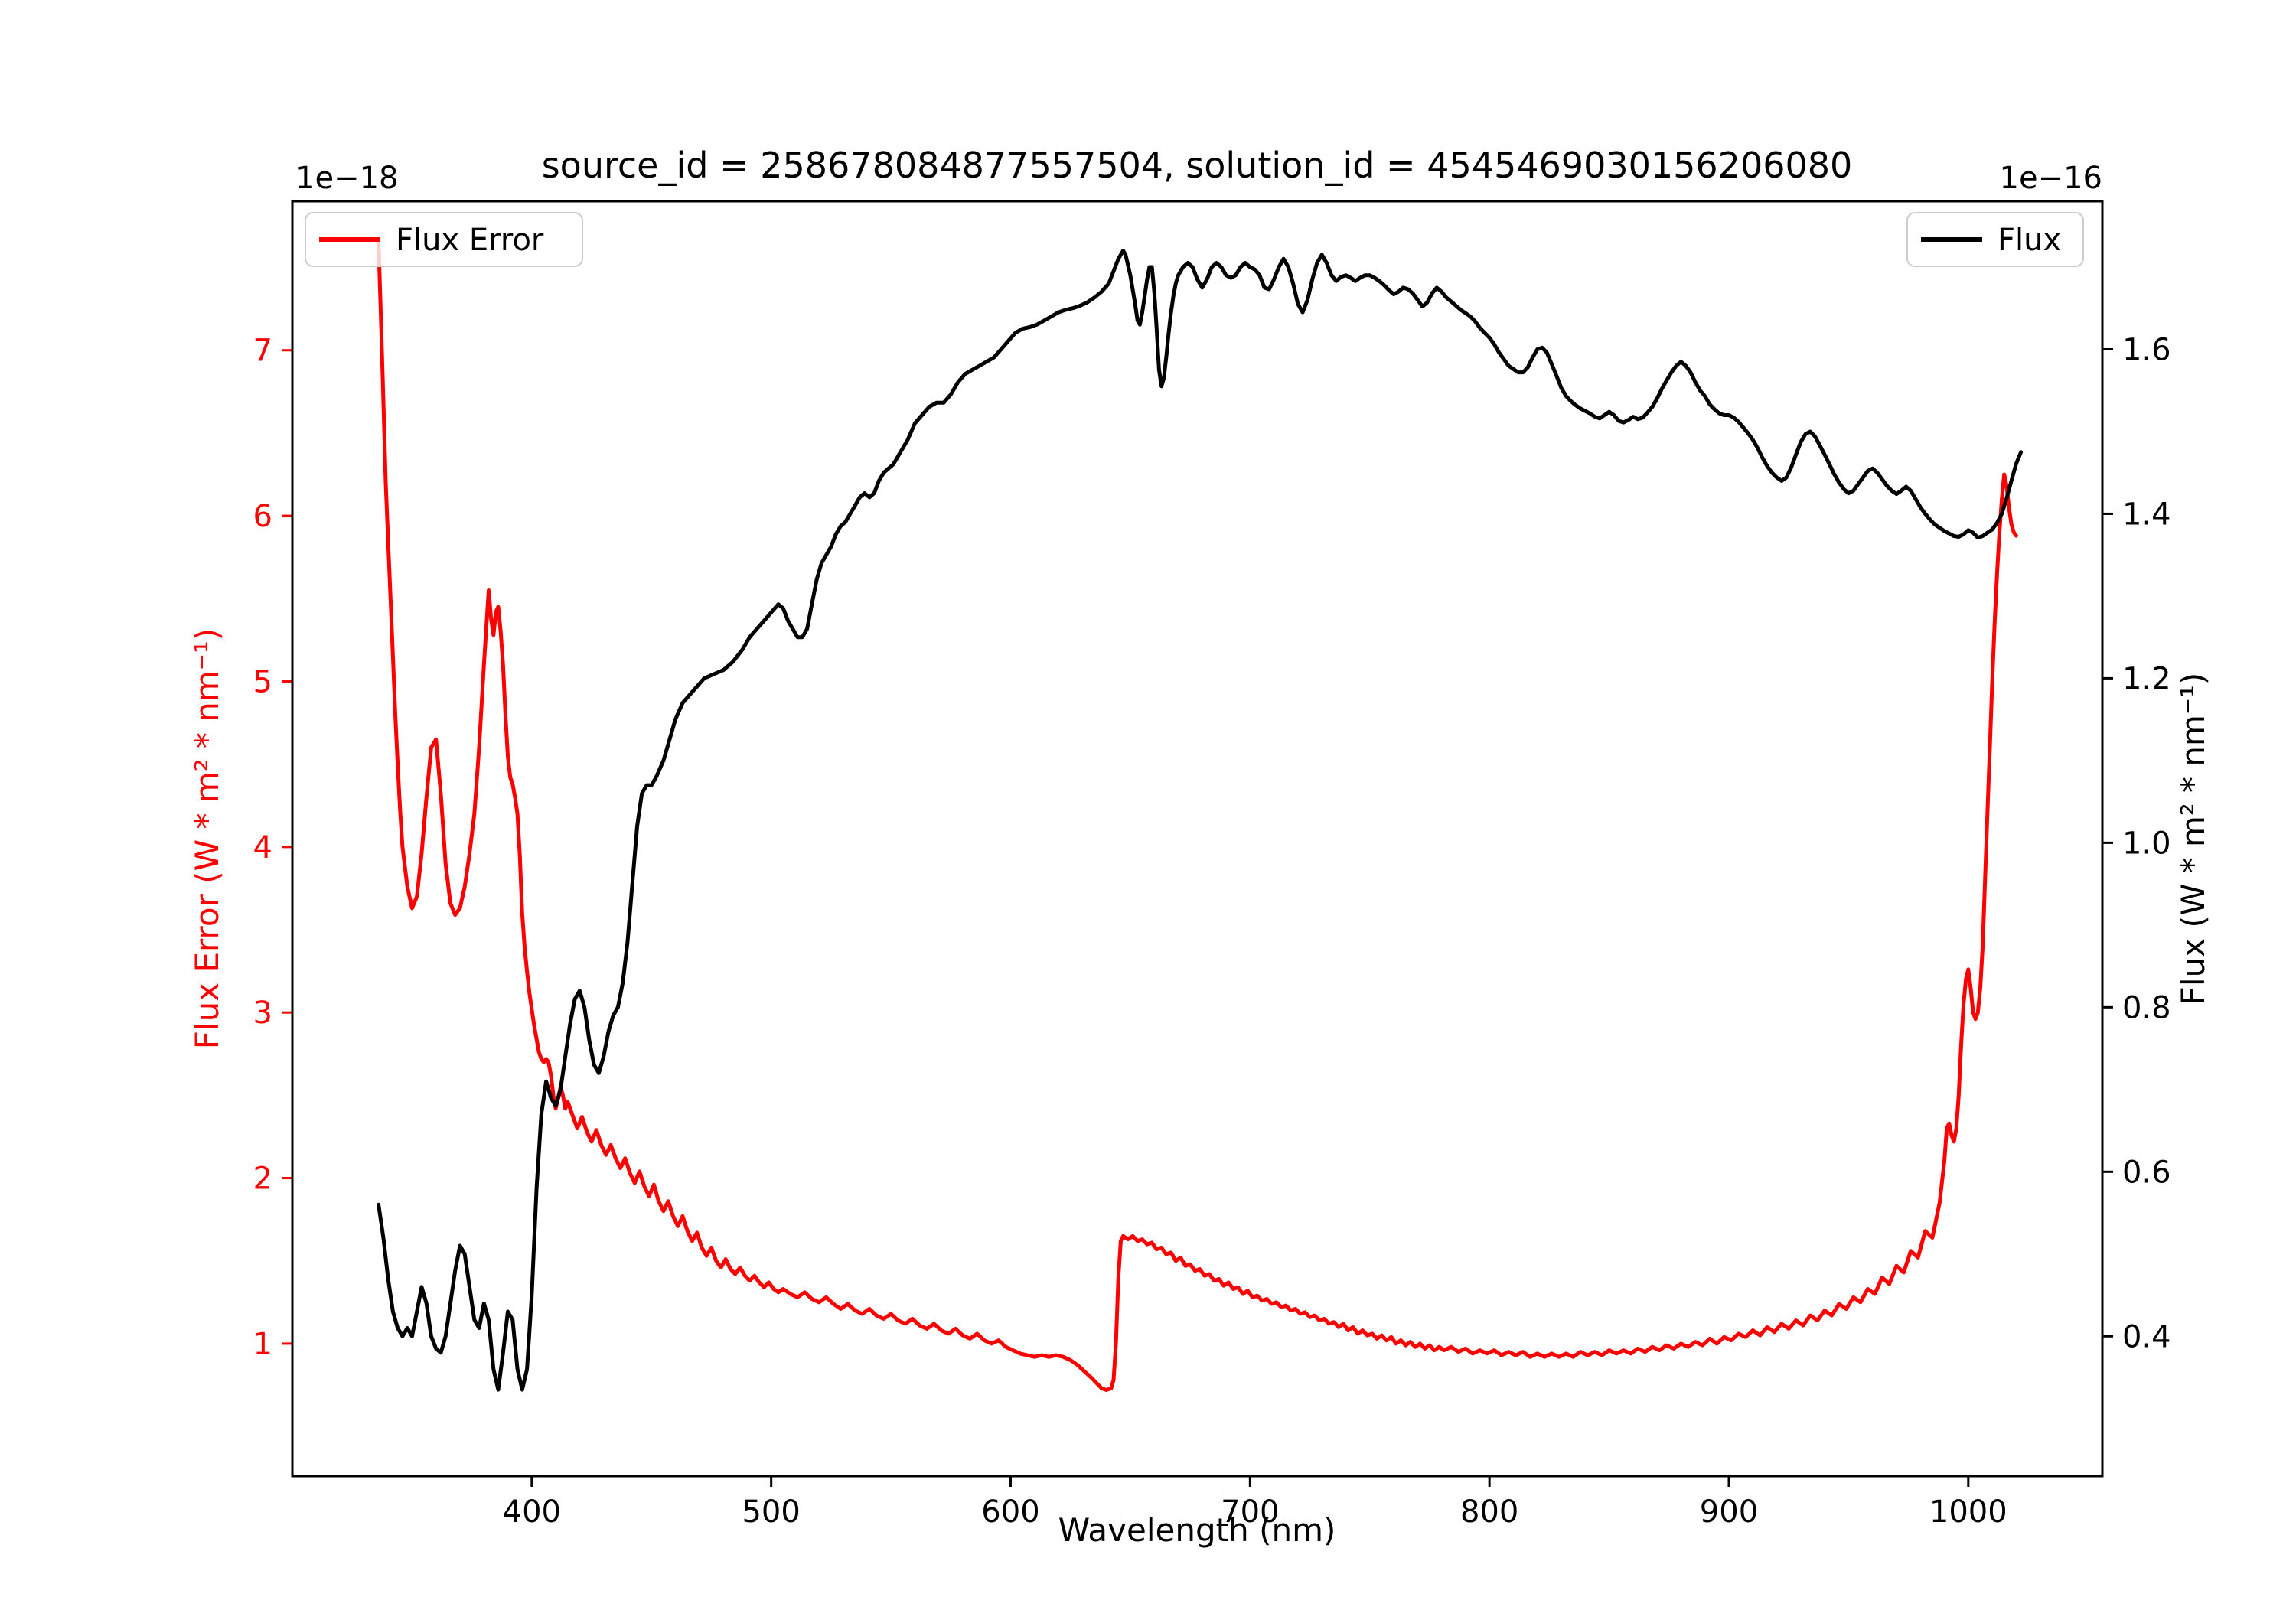 This screenshot has width=2296, height=1610. What do you see at coordinates (2146, 1008) in the screenshot?
I see `right-y-tick-label: 0.8` at bounding box center [2146, 1008].